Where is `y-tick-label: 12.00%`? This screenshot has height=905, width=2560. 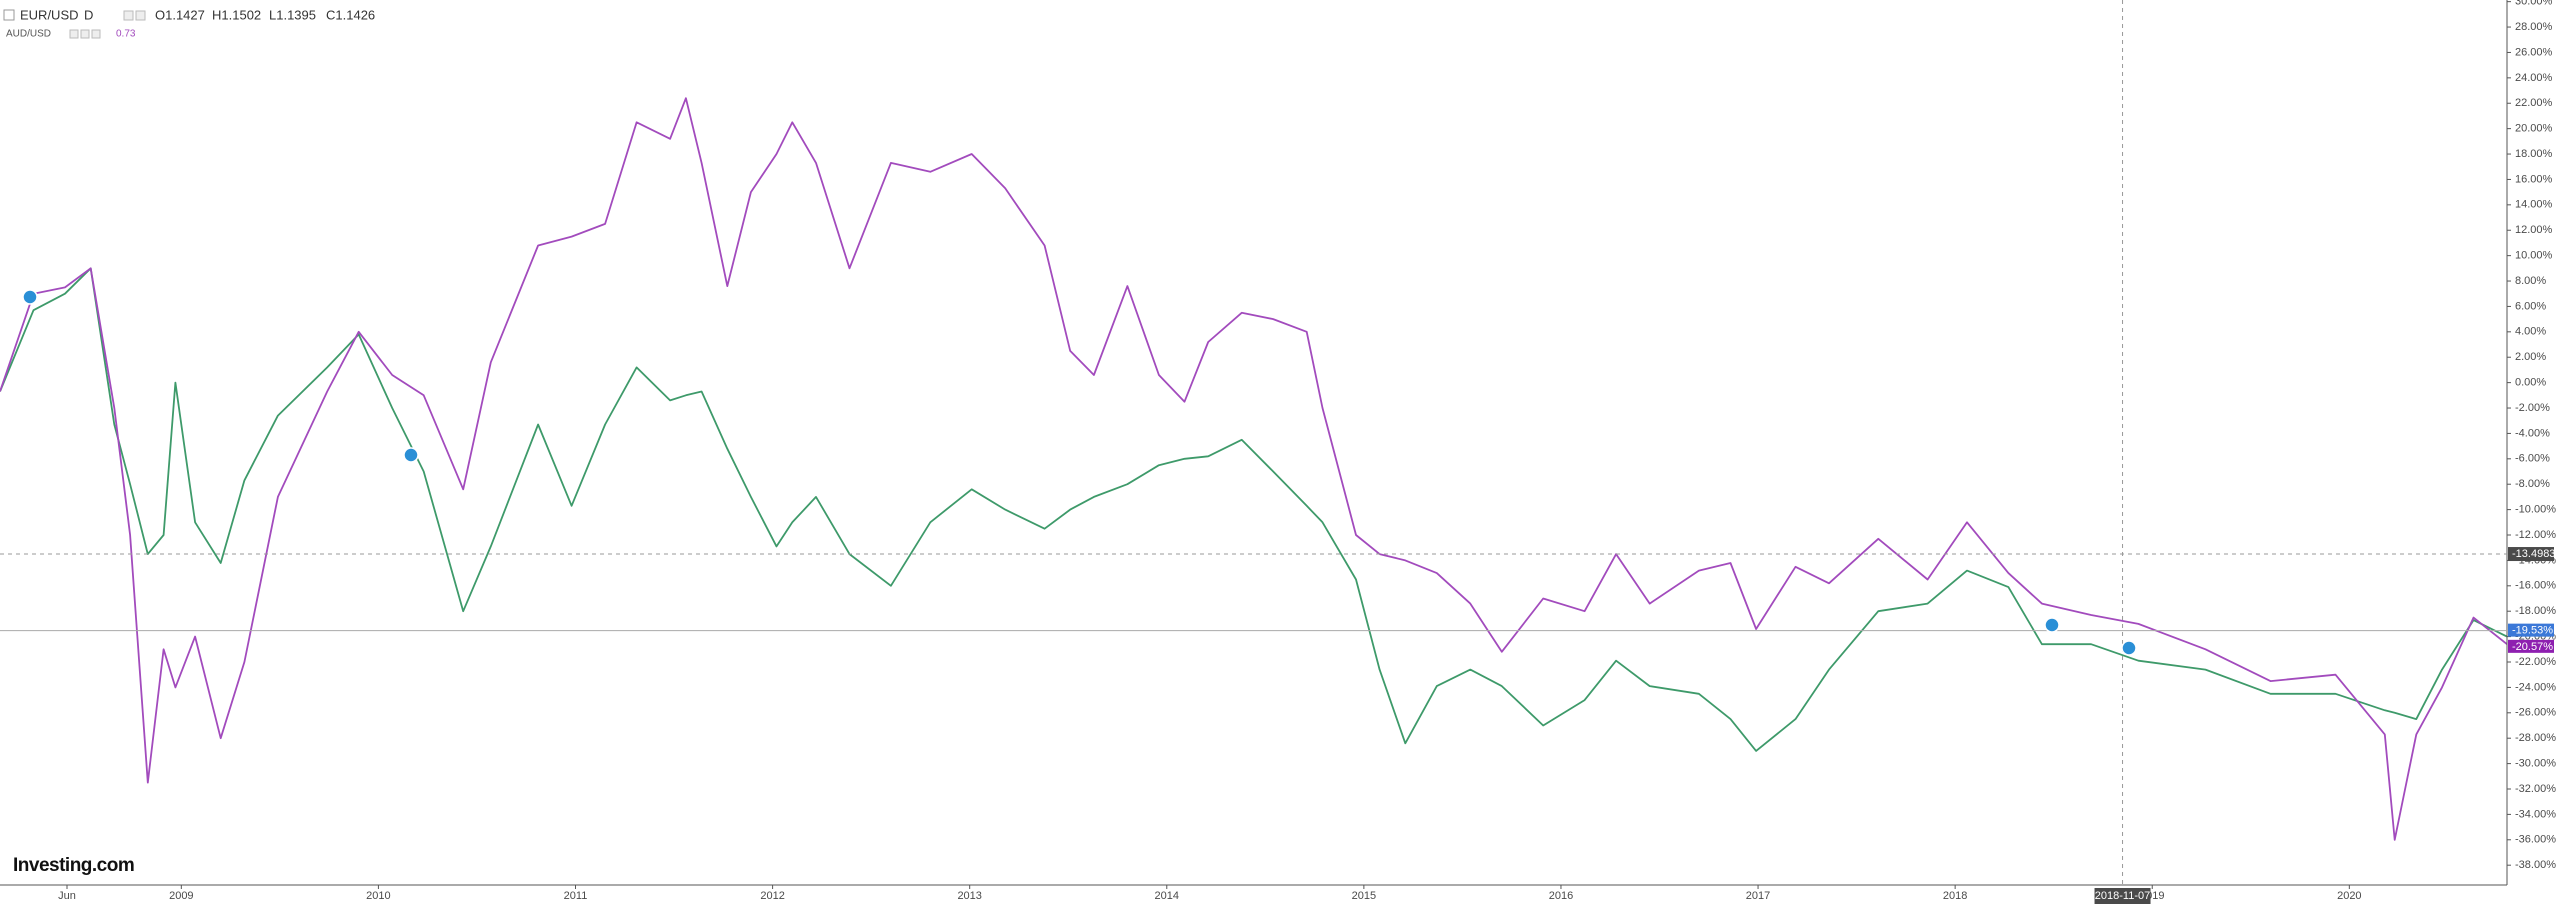
y-tick-label: 12.00% is located at coordinates (2534, 230).